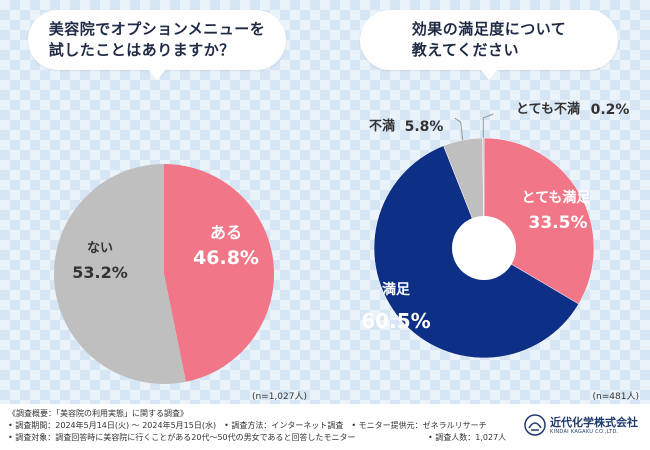  What do you see at coordinates (100, 248) in the screenshot?
I see `slice-label-nai: ない` at bounding box center [100, 248].